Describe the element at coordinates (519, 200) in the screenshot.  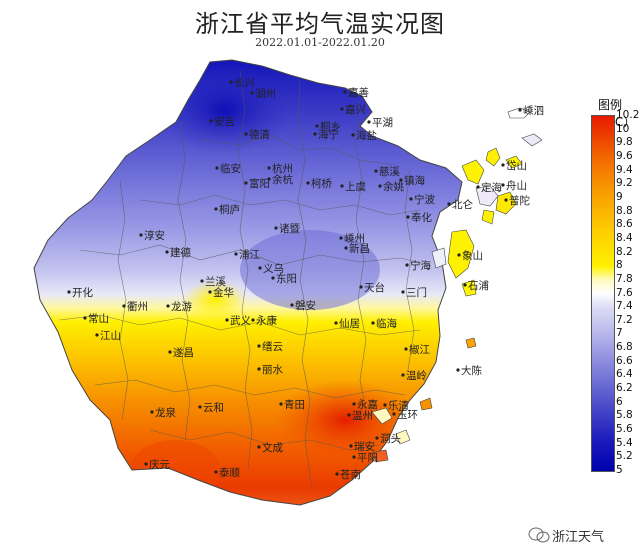
I see `city-label: 普陀` at that location.